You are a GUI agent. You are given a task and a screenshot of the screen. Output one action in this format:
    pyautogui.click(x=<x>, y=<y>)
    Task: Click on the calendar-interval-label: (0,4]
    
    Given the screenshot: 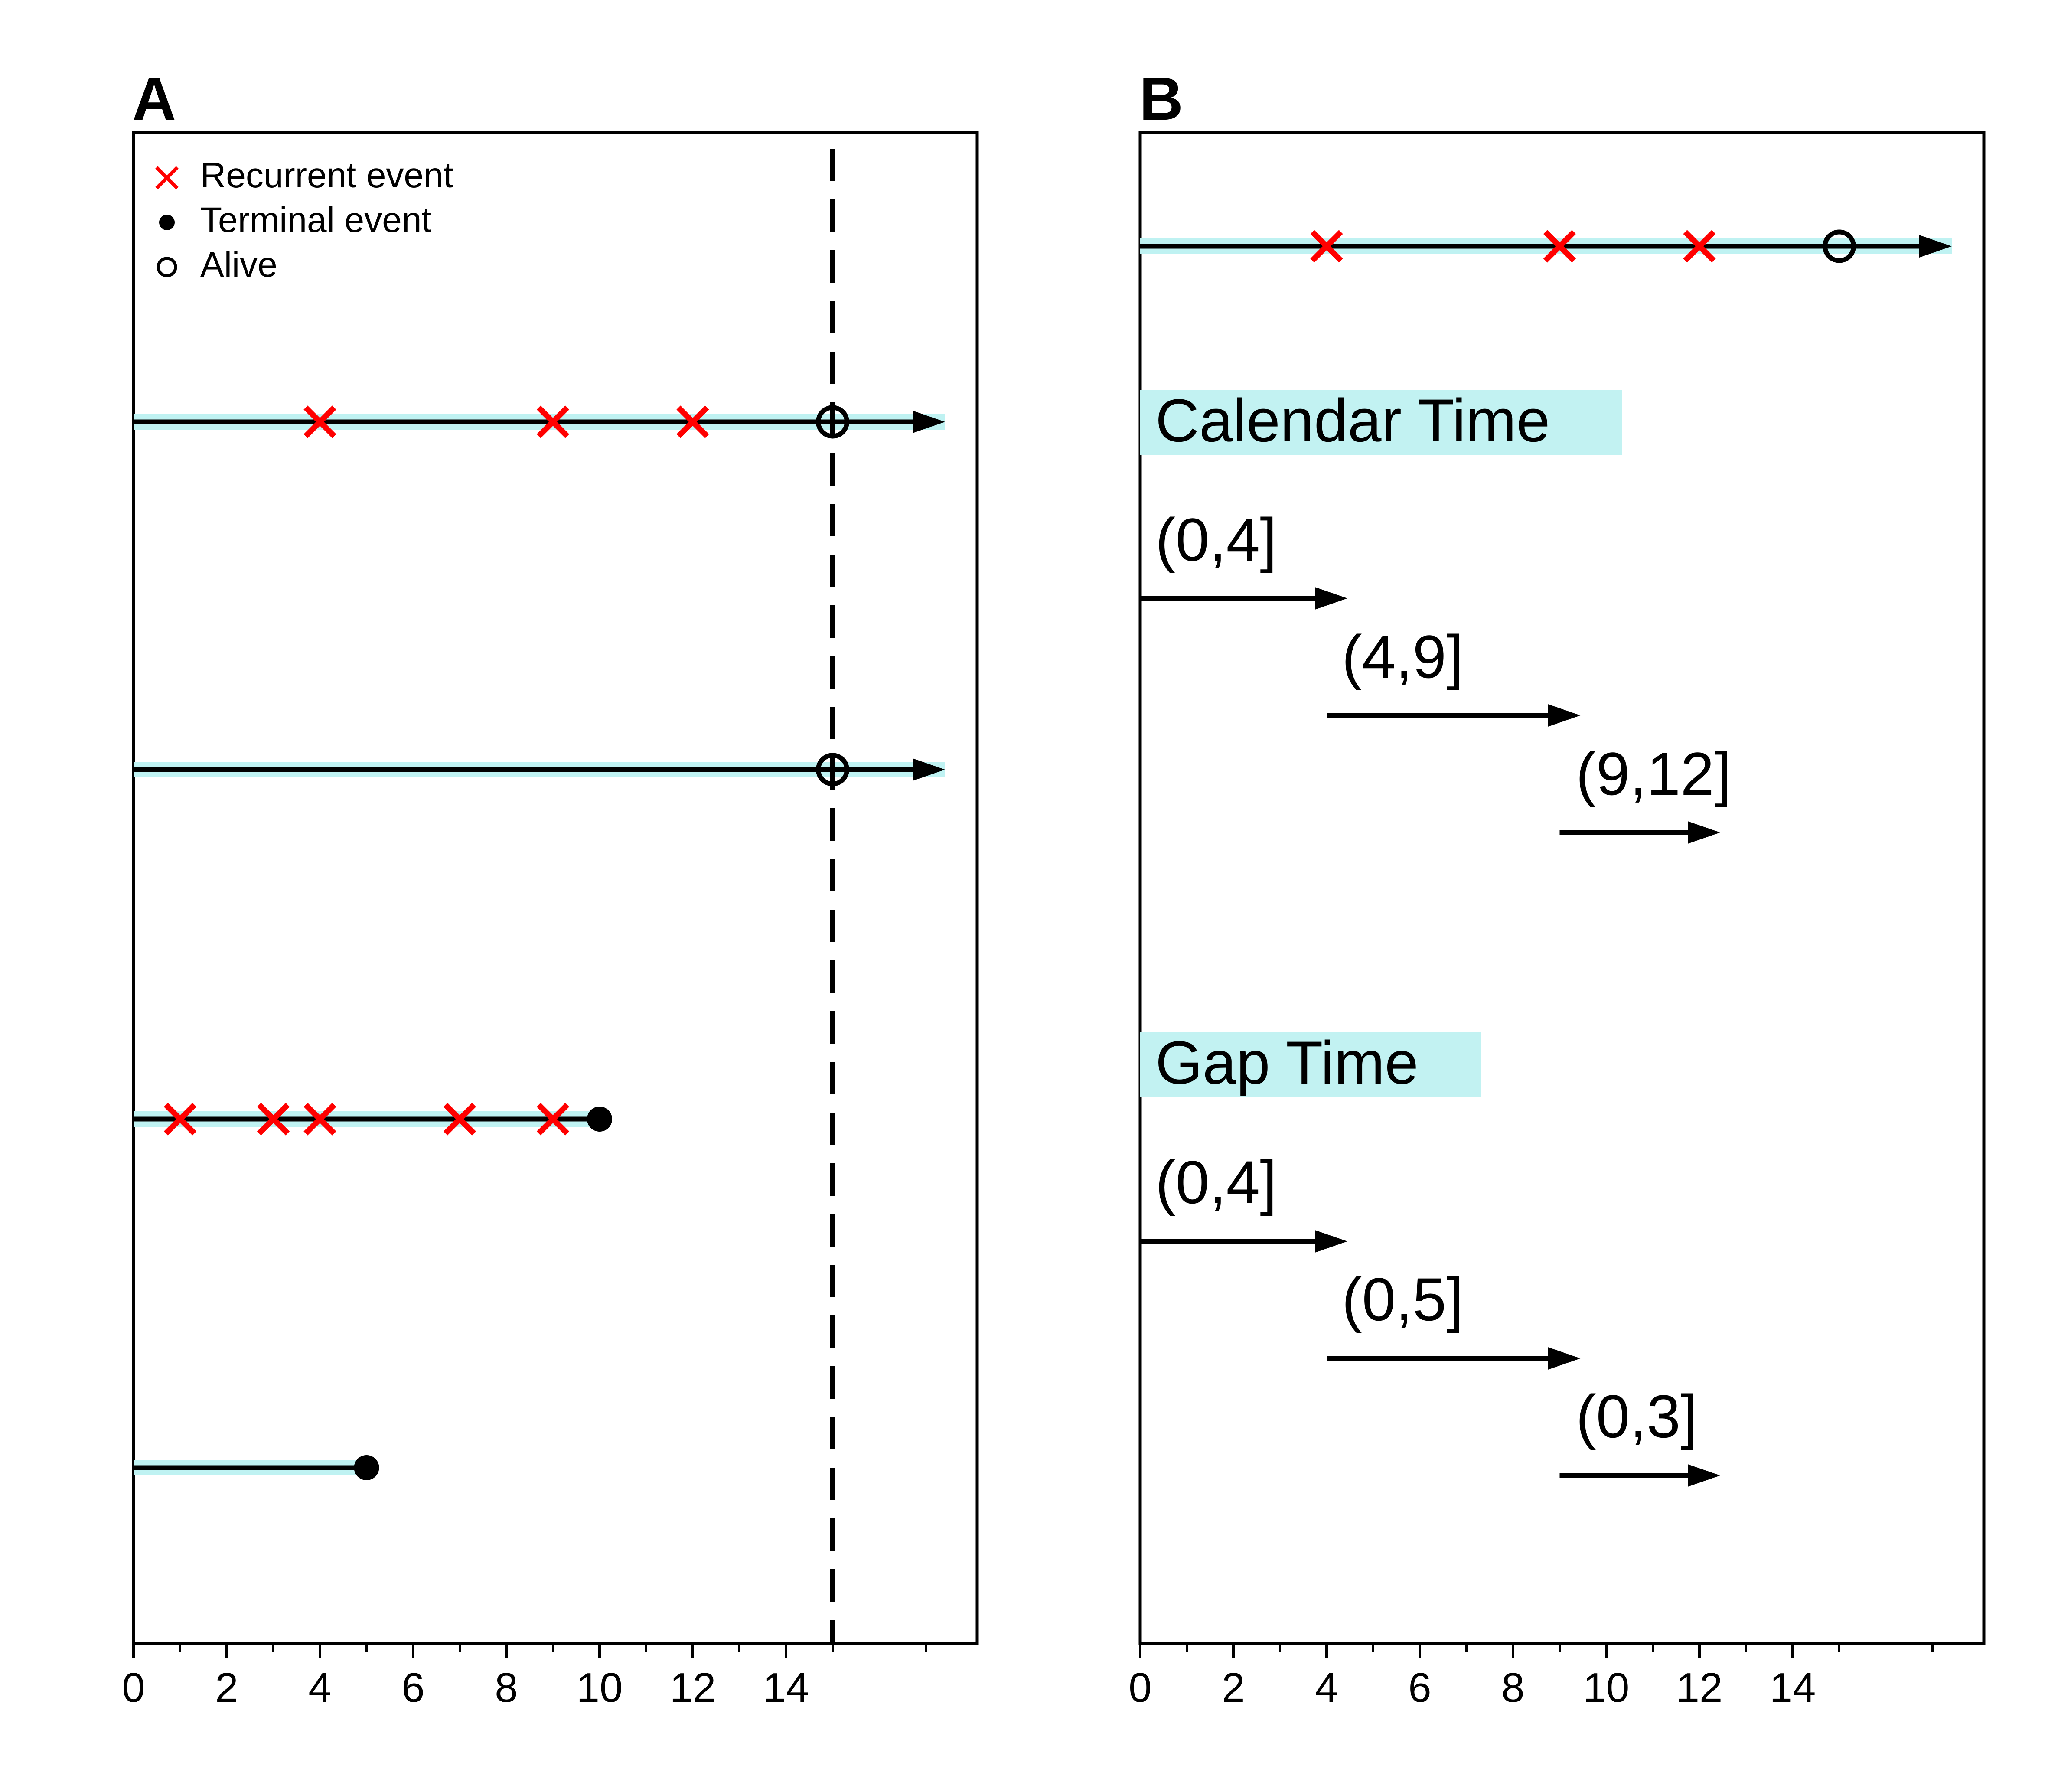 What is the action you would take?
    pyautogui.click(x=1216, y=540)
    